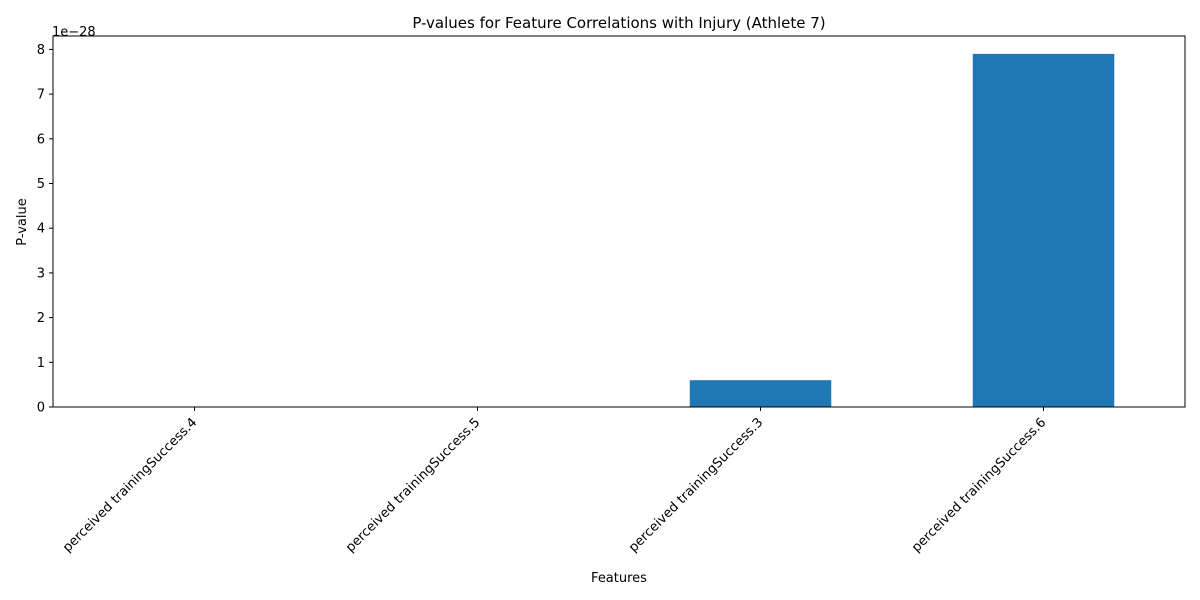 This screenshot has width=1200, height=600. What do you see at coordinates (74, 32) in the screenshot?
I see `y-offset-label: 1e−28` at bounding box center [74, 32].